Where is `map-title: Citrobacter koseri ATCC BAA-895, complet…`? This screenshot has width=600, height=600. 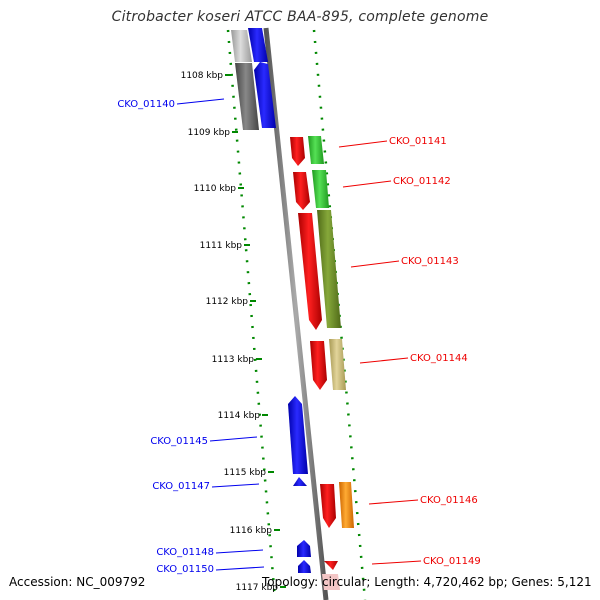
map-title: Citrobacter koseri ATCC BAA-895, complet… is located at coordinates (300, 17).